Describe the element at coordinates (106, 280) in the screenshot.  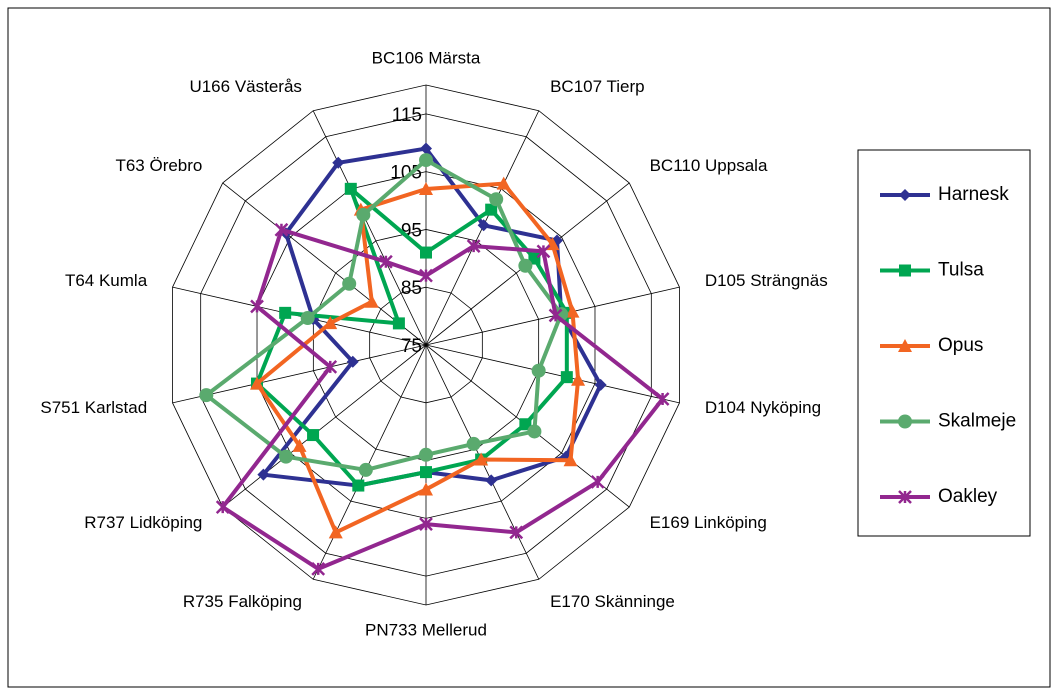
I see `category-label: T64 Kumla` at that location.